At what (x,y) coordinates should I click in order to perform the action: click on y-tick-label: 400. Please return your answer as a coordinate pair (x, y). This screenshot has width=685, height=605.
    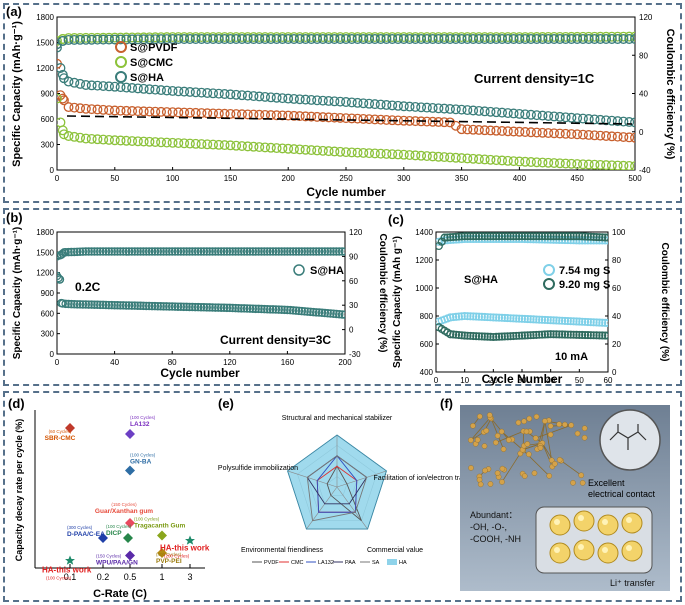
    Looking at the image, I should click on (427, 372).